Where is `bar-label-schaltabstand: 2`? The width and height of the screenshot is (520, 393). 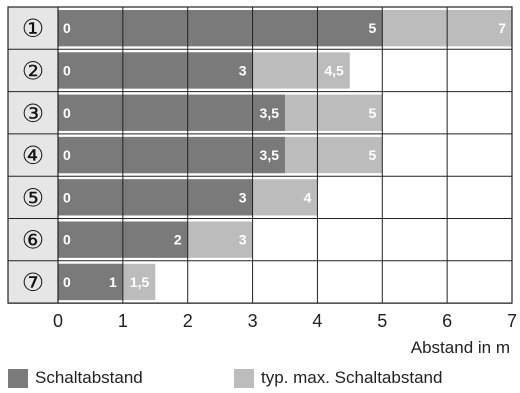 bar-label-schaltabstand: 2 is located at coordinates (178, 240).